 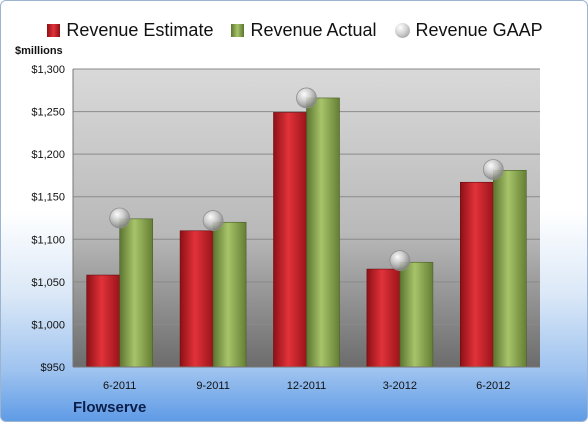 I want to click on y-tick-label: $1,050, so click(x=48, y=283).